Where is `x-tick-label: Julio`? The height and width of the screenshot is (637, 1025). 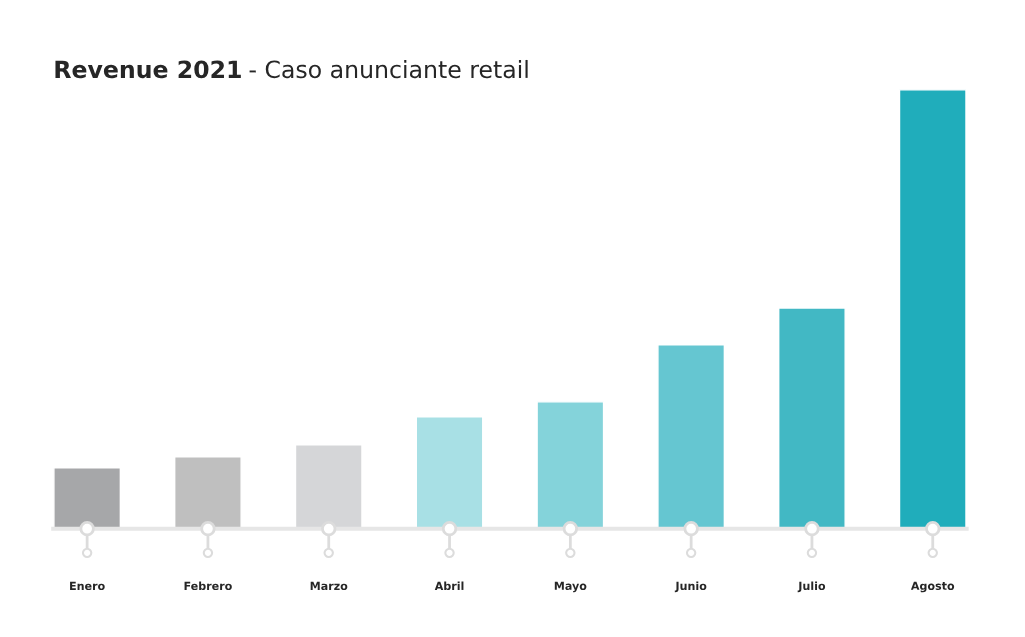 x-tick-label: Julio is located at coordinates (811, 587).